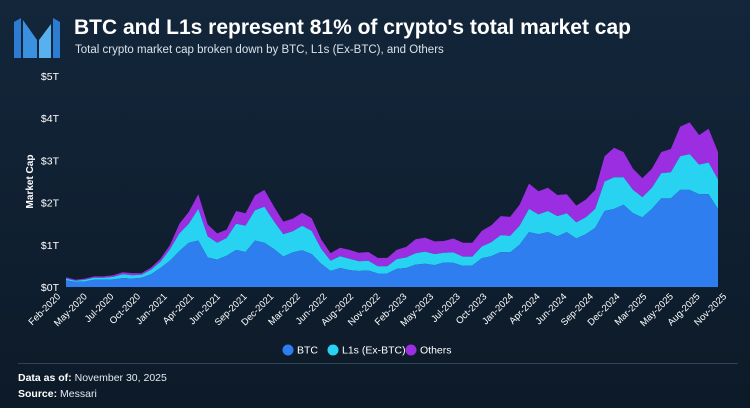 Image resolution: width=750 pixels, height=408 pixels. I want to click on y-tick-label: $2T, so click(50, 204).